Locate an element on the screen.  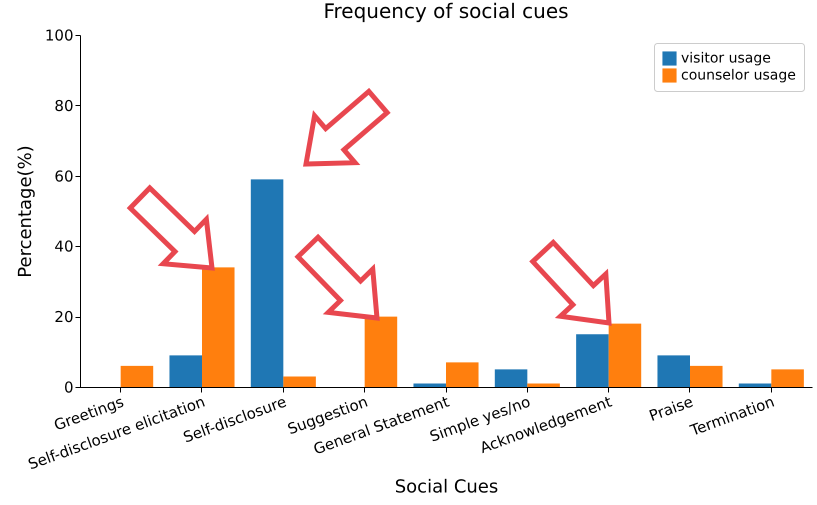
x-axis-title: Social Cues is located at coordinates (446, 487).